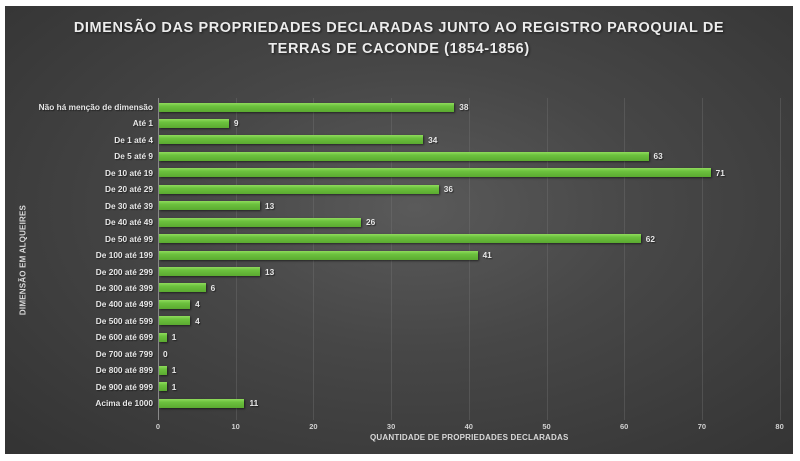 This screenshot has width=800, height=461. What do you see at coordinates (158, 259) in the screenshot?
I see `y-axis-line` at bounding box center [158, 259].